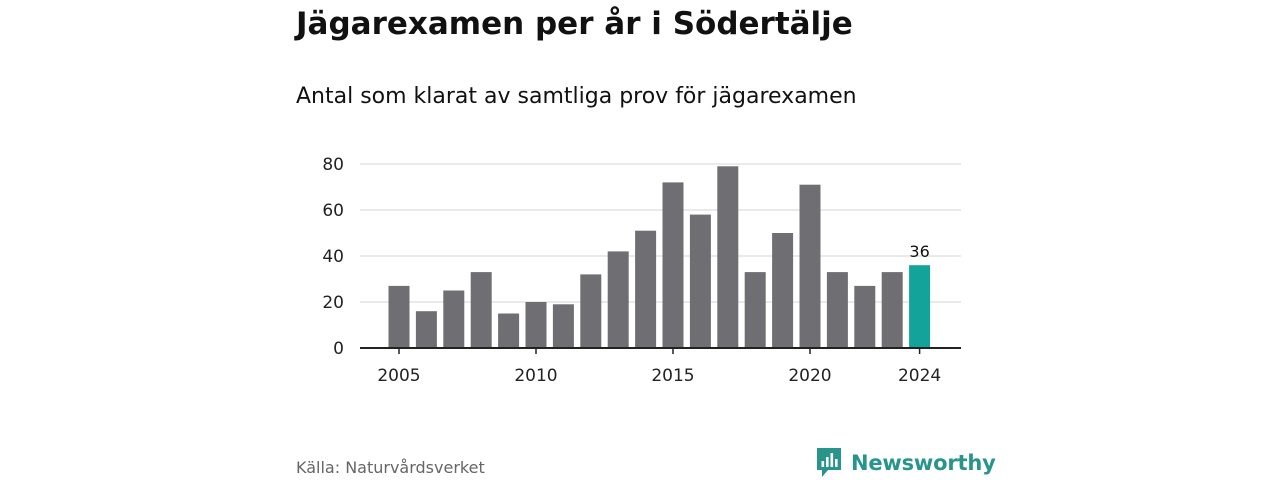  What do you see at coordinates (829, 462) in the screenshot?
I see `bar-chart-speech-bubble-icon` at bounding box center [829, 462].